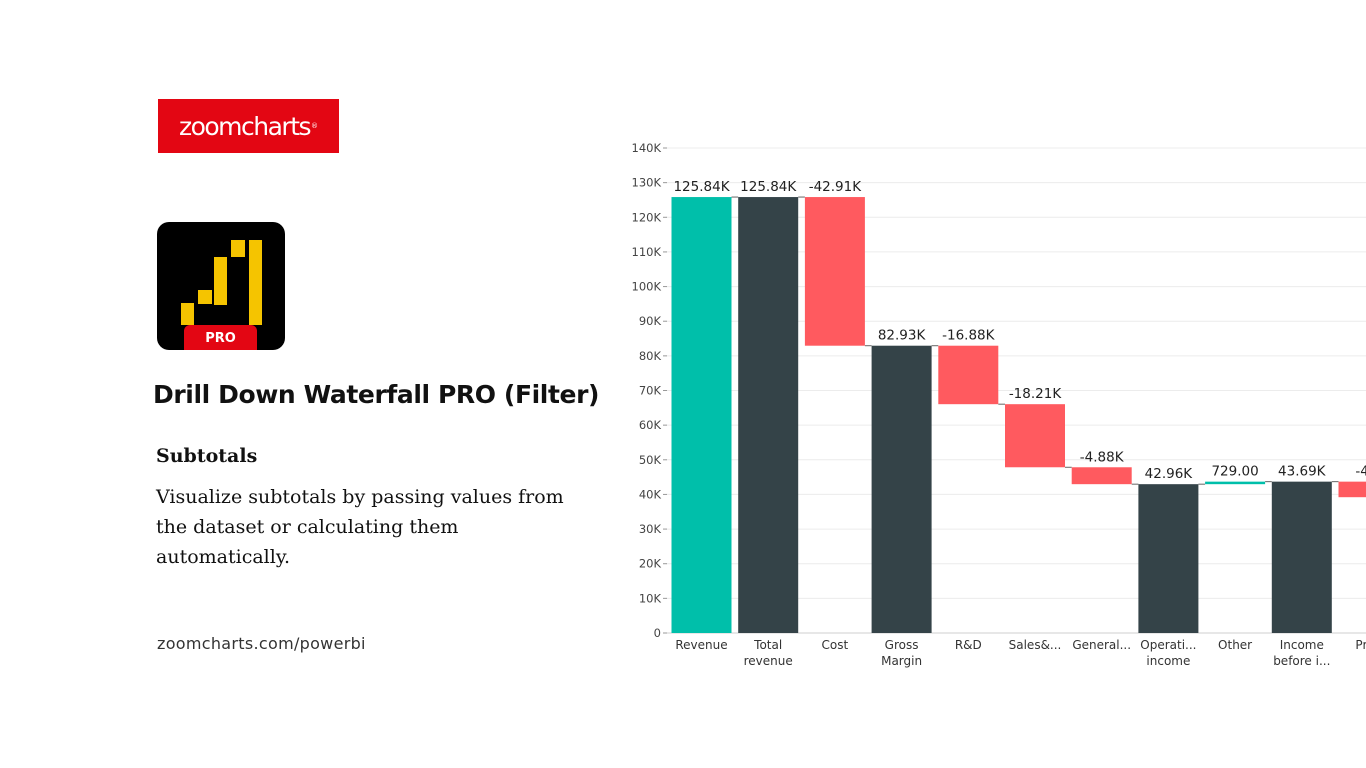  Describe the element at coordinates (315, 126) in the screenshot. I see `logo-registered-mark: ®` at that location.